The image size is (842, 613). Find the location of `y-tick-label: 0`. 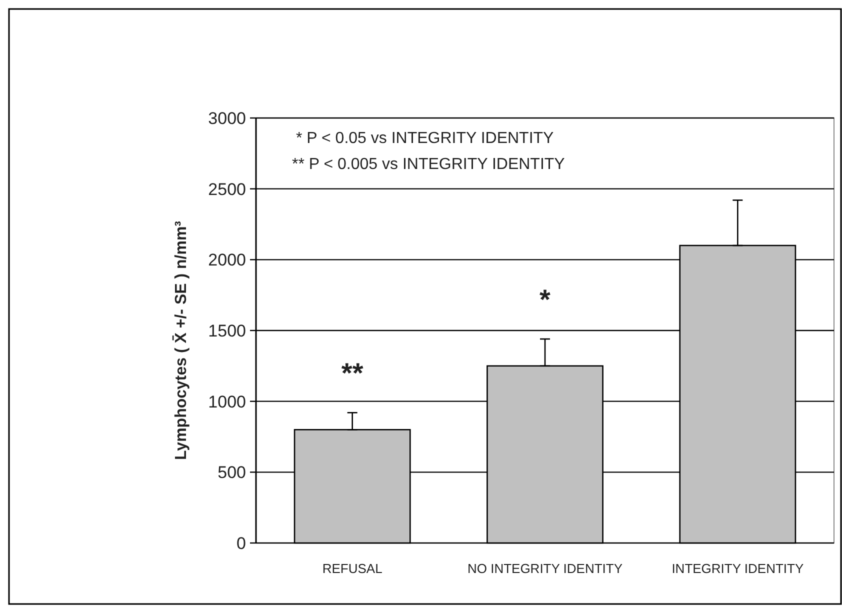

y-tick-label: 0 is located at coordinates (241, 543).